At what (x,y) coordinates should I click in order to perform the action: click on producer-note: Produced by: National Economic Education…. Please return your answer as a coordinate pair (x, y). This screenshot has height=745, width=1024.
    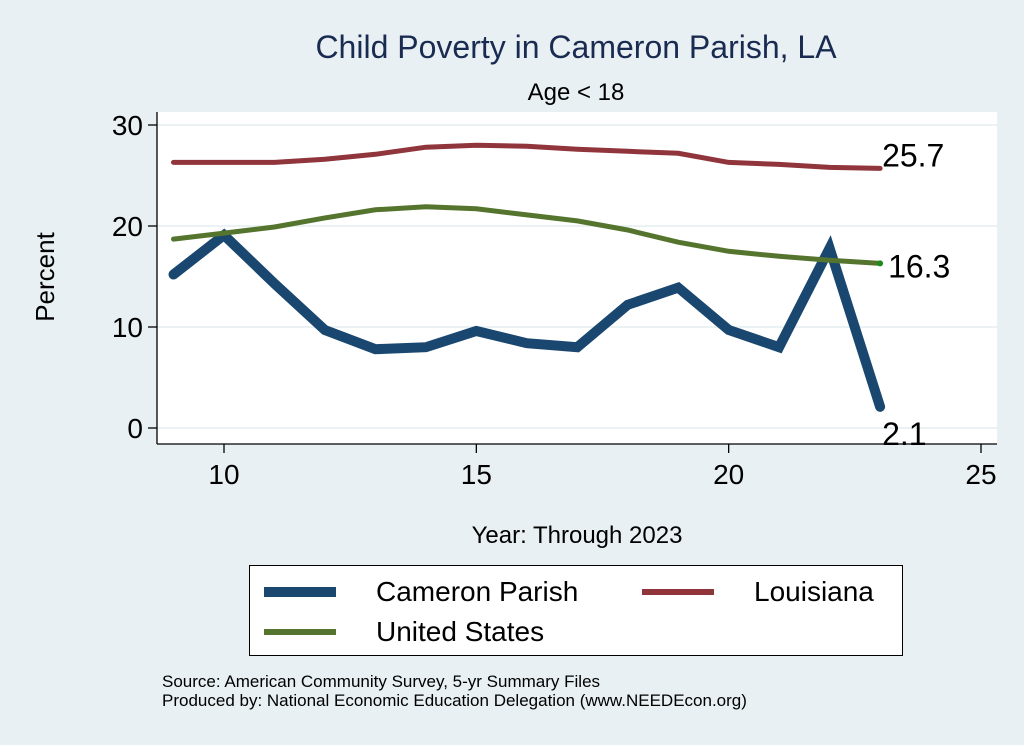
    Looking at the image, I should click on (454, 700).